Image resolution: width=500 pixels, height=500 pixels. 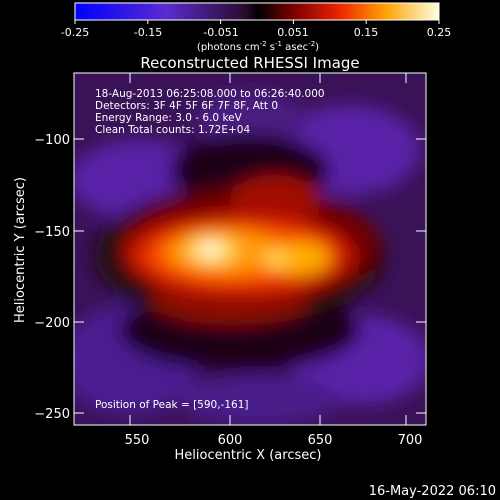 I want to click on peak-position: Position of Peak = [590,-161], so click(x=172, y=405).